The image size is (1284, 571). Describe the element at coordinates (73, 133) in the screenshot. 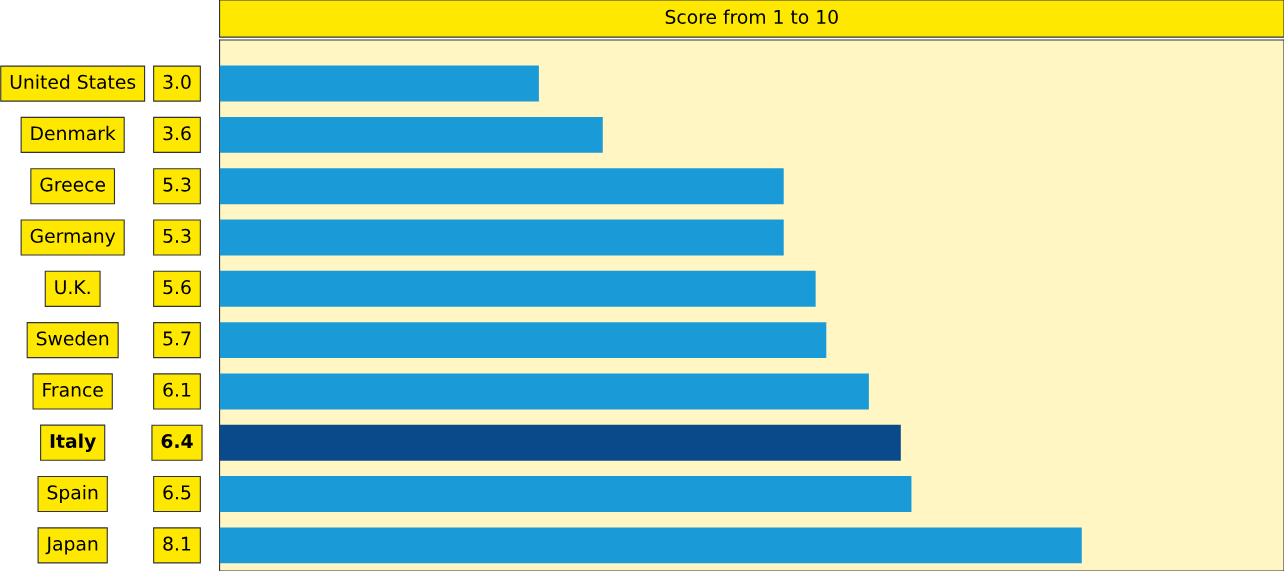

I see `y-tick-label: Denmark` at that location.